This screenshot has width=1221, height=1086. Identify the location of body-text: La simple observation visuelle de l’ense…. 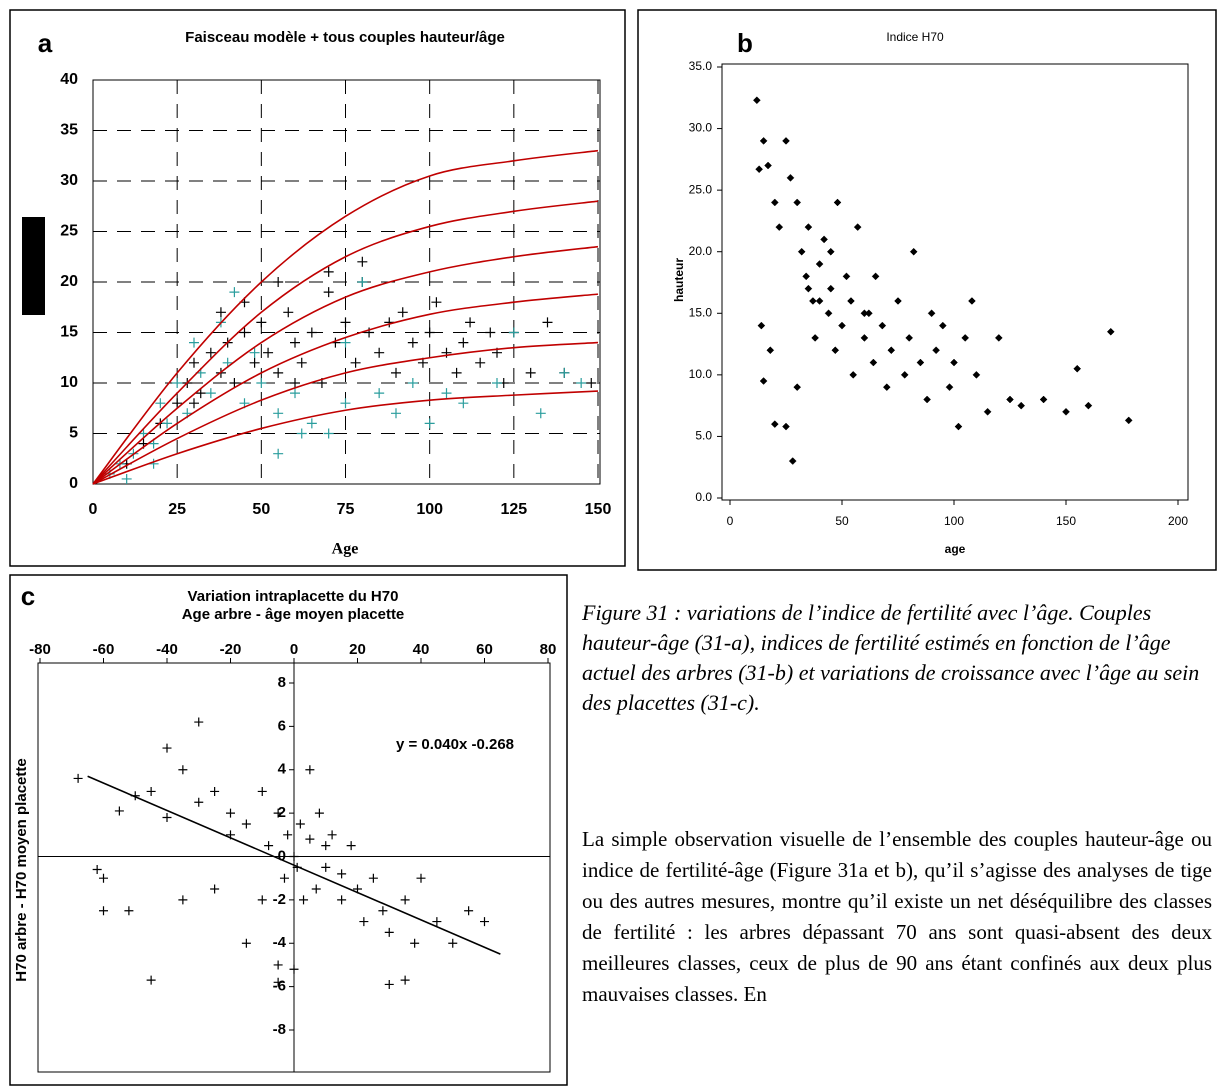
(897, 916).